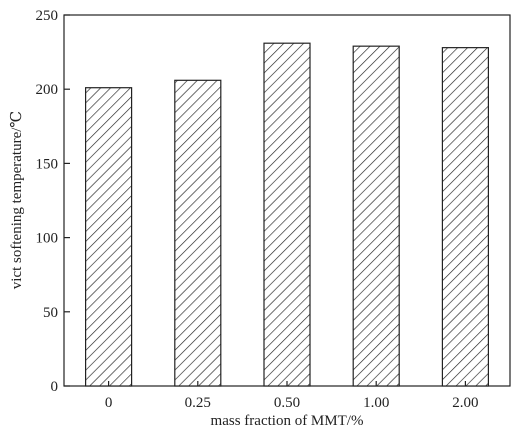 This screenshot has height=432, width=516. I want to click on bar-0.50, so click(287, 214).